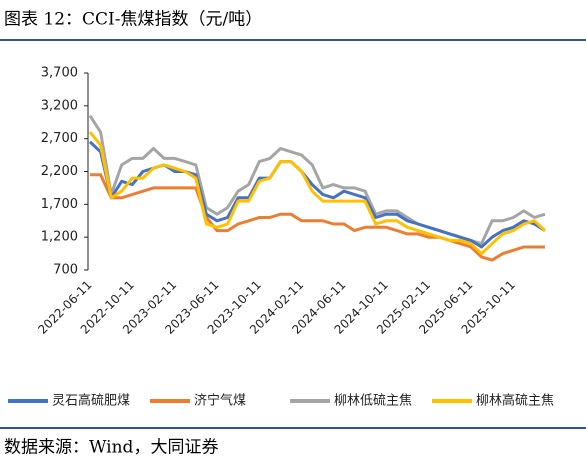 The width and height of the screenshot is (586, 470). Describe the element at coordinates (59, 105) in the screenshot. I see `y-tick-label: 3,200` at that location.